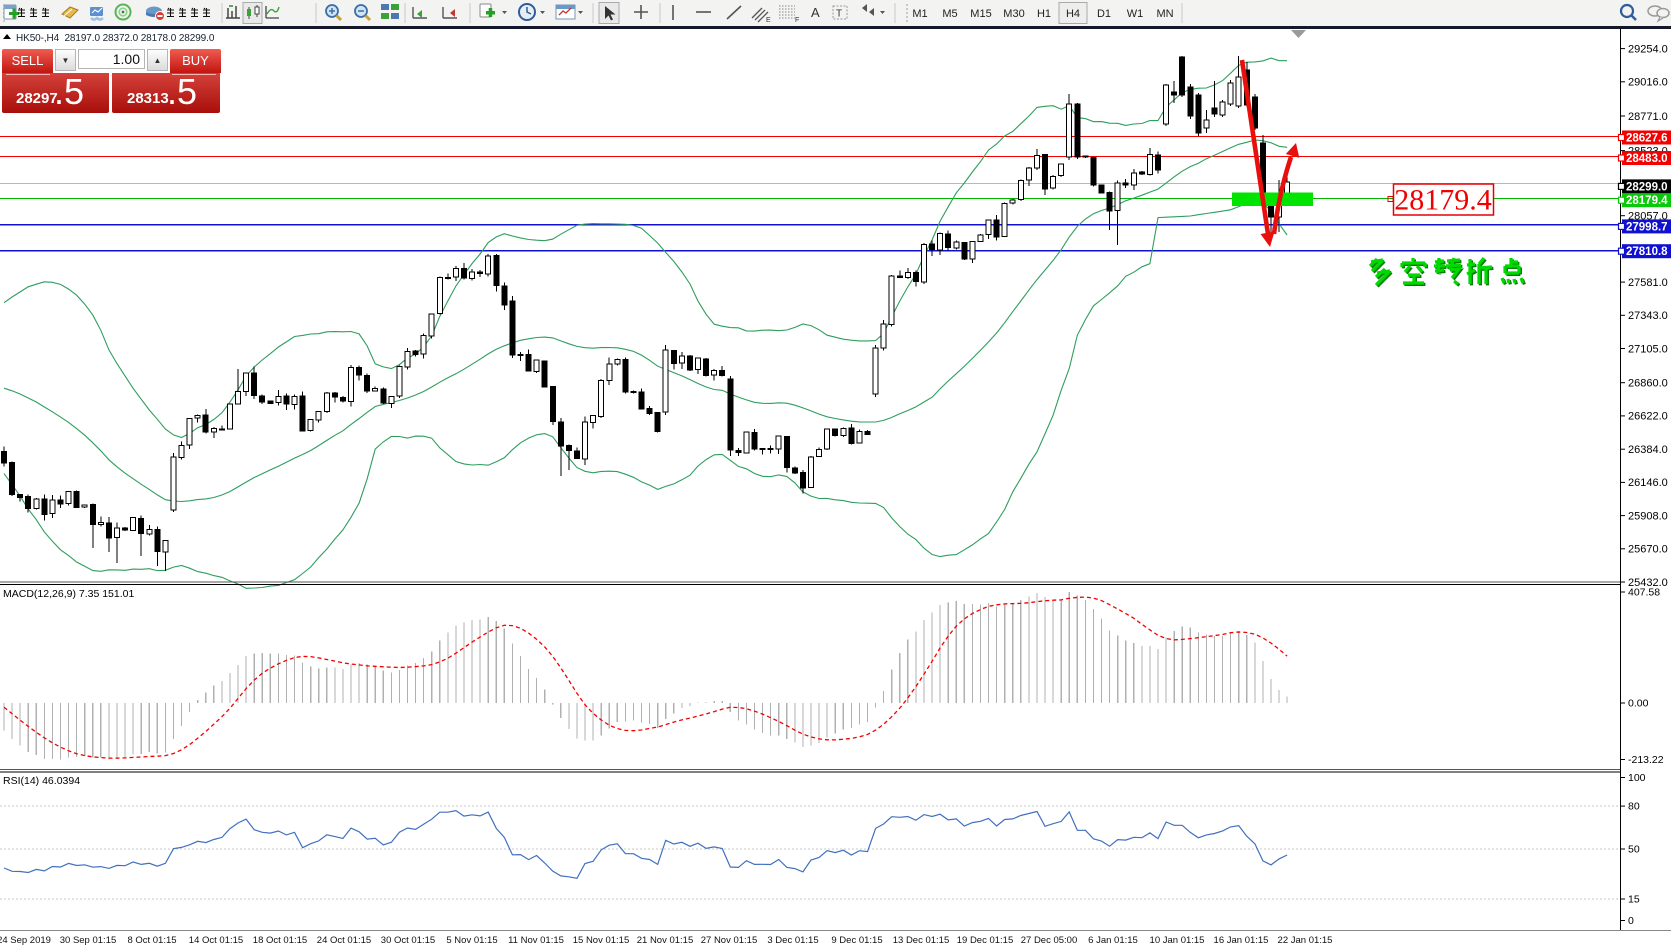 Image resolution: width=1671 pixels, height=947 pixels. What do you see at coordinates (1648, 450) in the screenshot?
I see `svg-text: 26384.0` at bounding box center [1648, 450].